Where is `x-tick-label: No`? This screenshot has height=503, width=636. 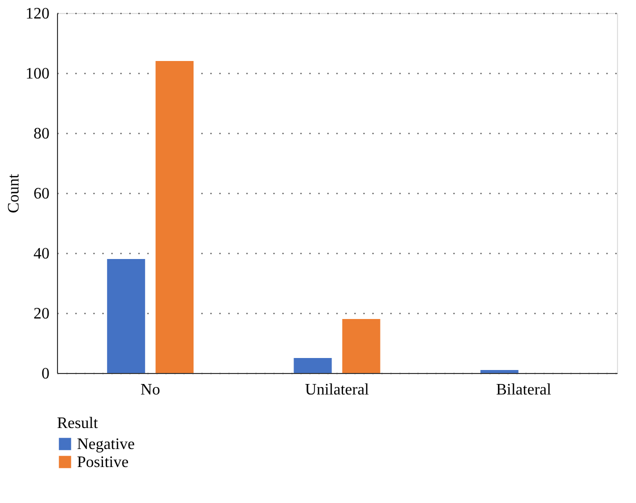 x-tick-label: No is located at coordinates (150, 390).